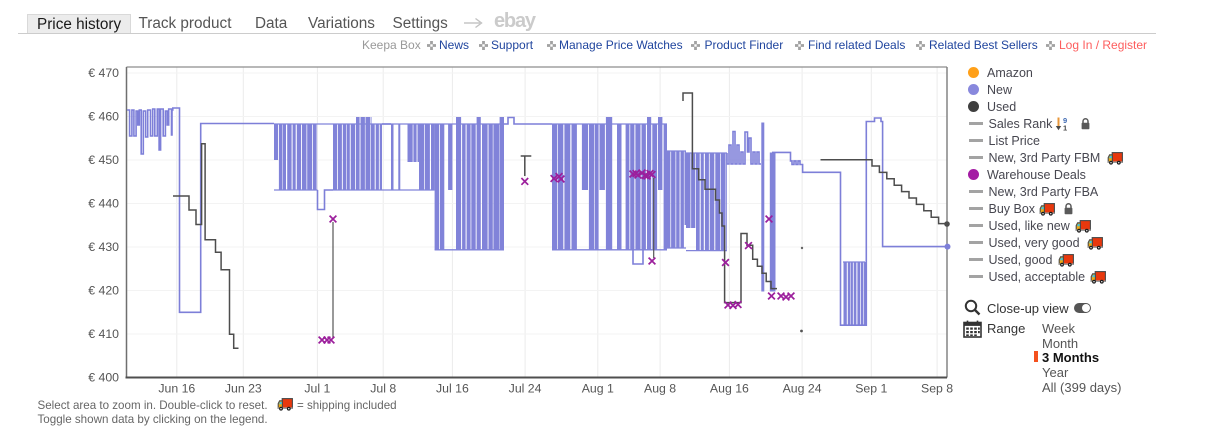  Describe the element at coordinates (176, 389) in the screenshot. I see `svg-text: Jun 16` at that location.